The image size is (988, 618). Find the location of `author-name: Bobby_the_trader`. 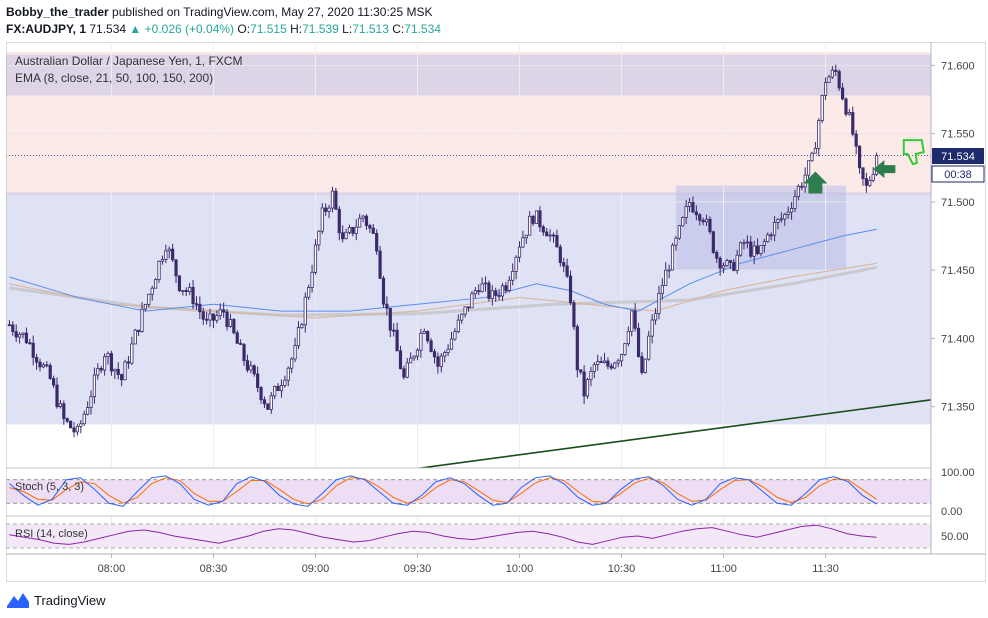

author-name: Bobby_the_trader is located at coordinates (57, 12).